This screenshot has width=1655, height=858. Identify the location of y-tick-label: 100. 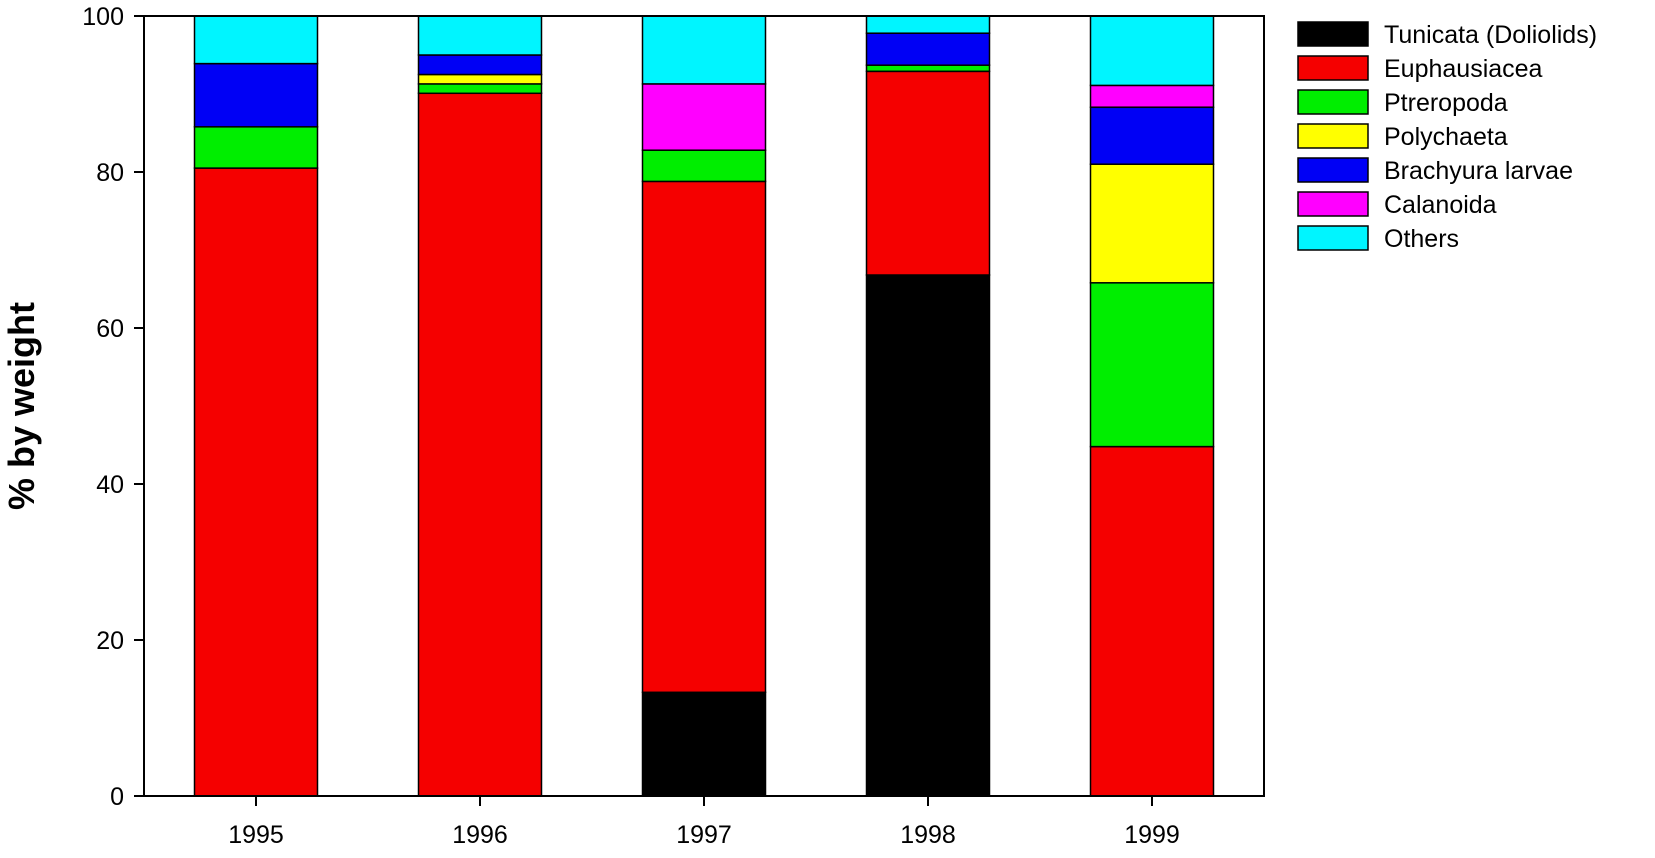
(103, 17).